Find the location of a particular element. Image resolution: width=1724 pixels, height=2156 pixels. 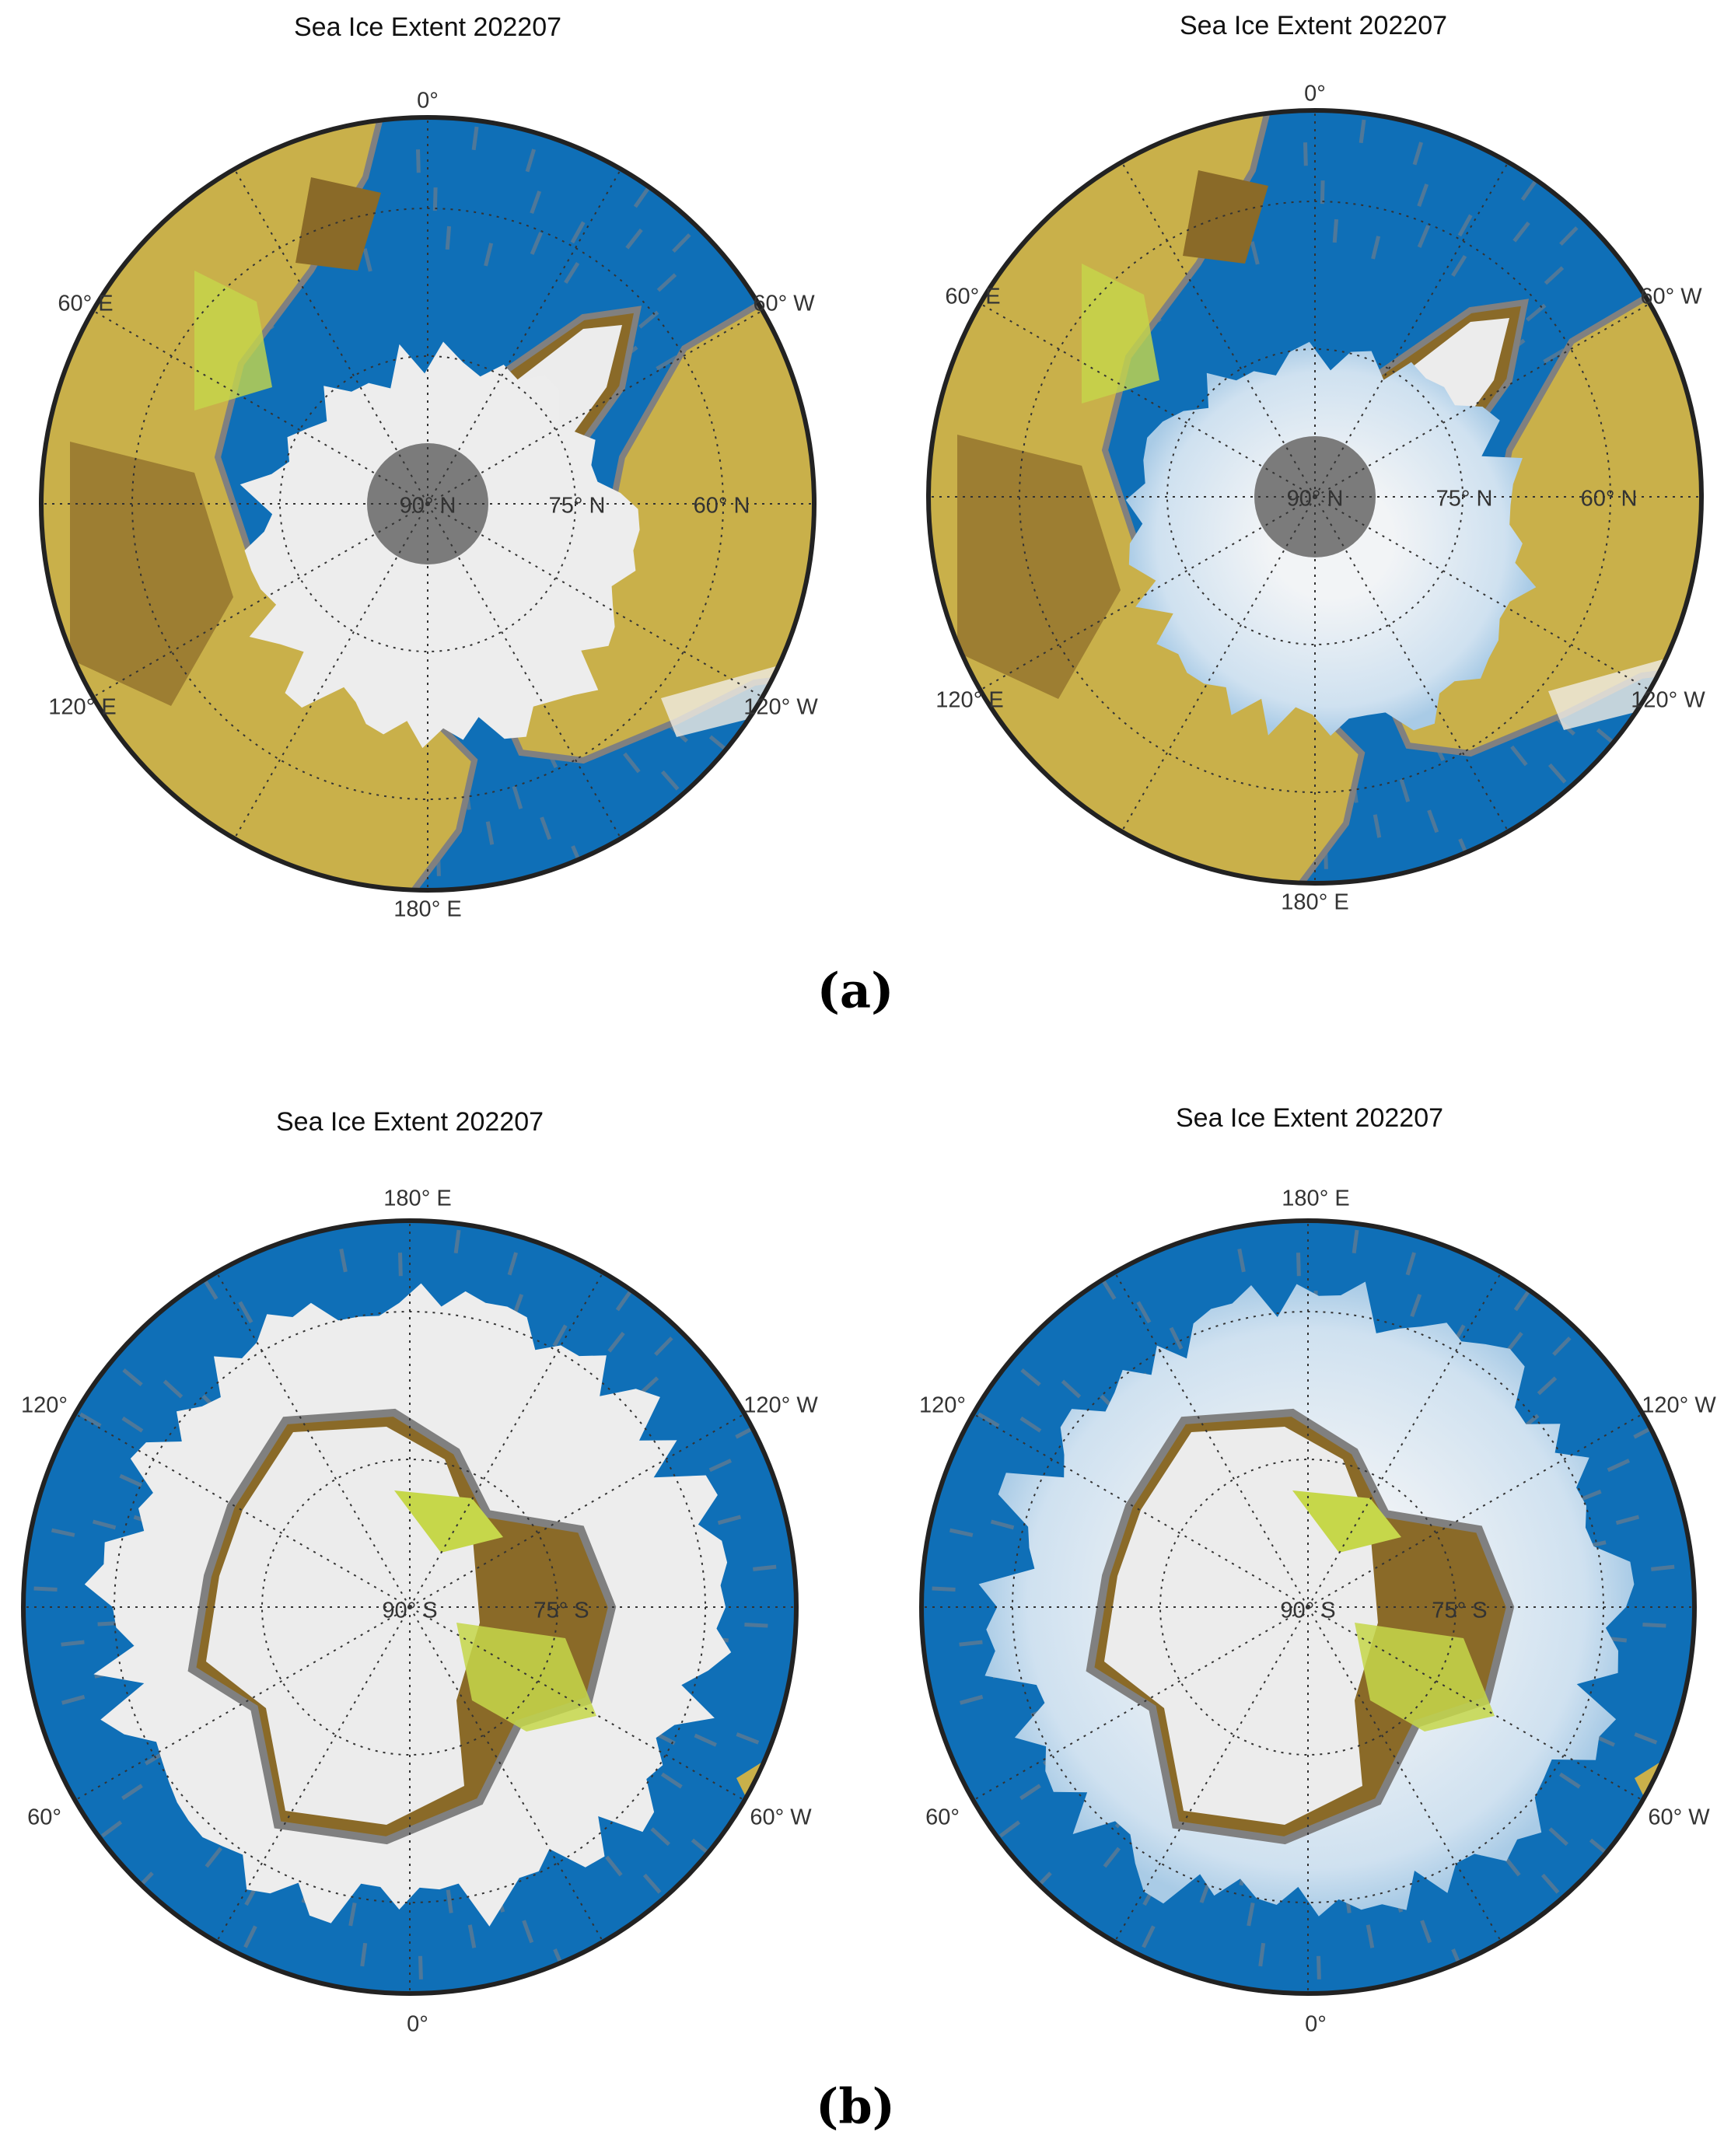

graticule-label: 120° is located at coordinates (942, 1405).